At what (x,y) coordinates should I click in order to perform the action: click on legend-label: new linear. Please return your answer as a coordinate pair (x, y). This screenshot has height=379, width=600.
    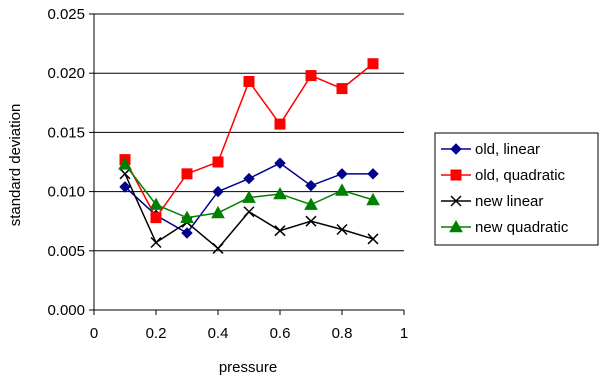
    Looking at the image, I should click on (509, 201).